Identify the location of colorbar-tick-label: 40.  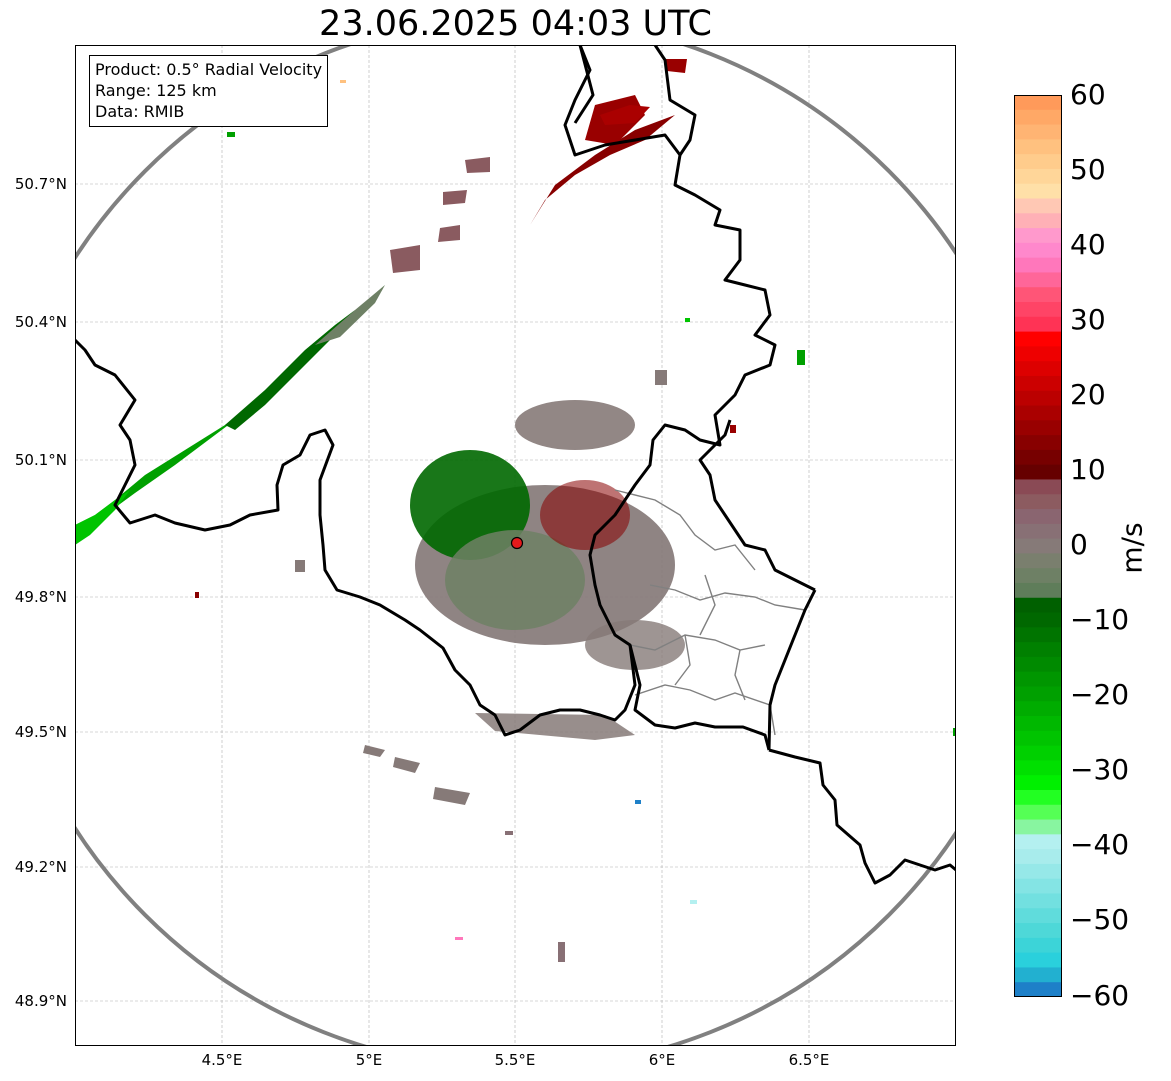
(1088, 244).